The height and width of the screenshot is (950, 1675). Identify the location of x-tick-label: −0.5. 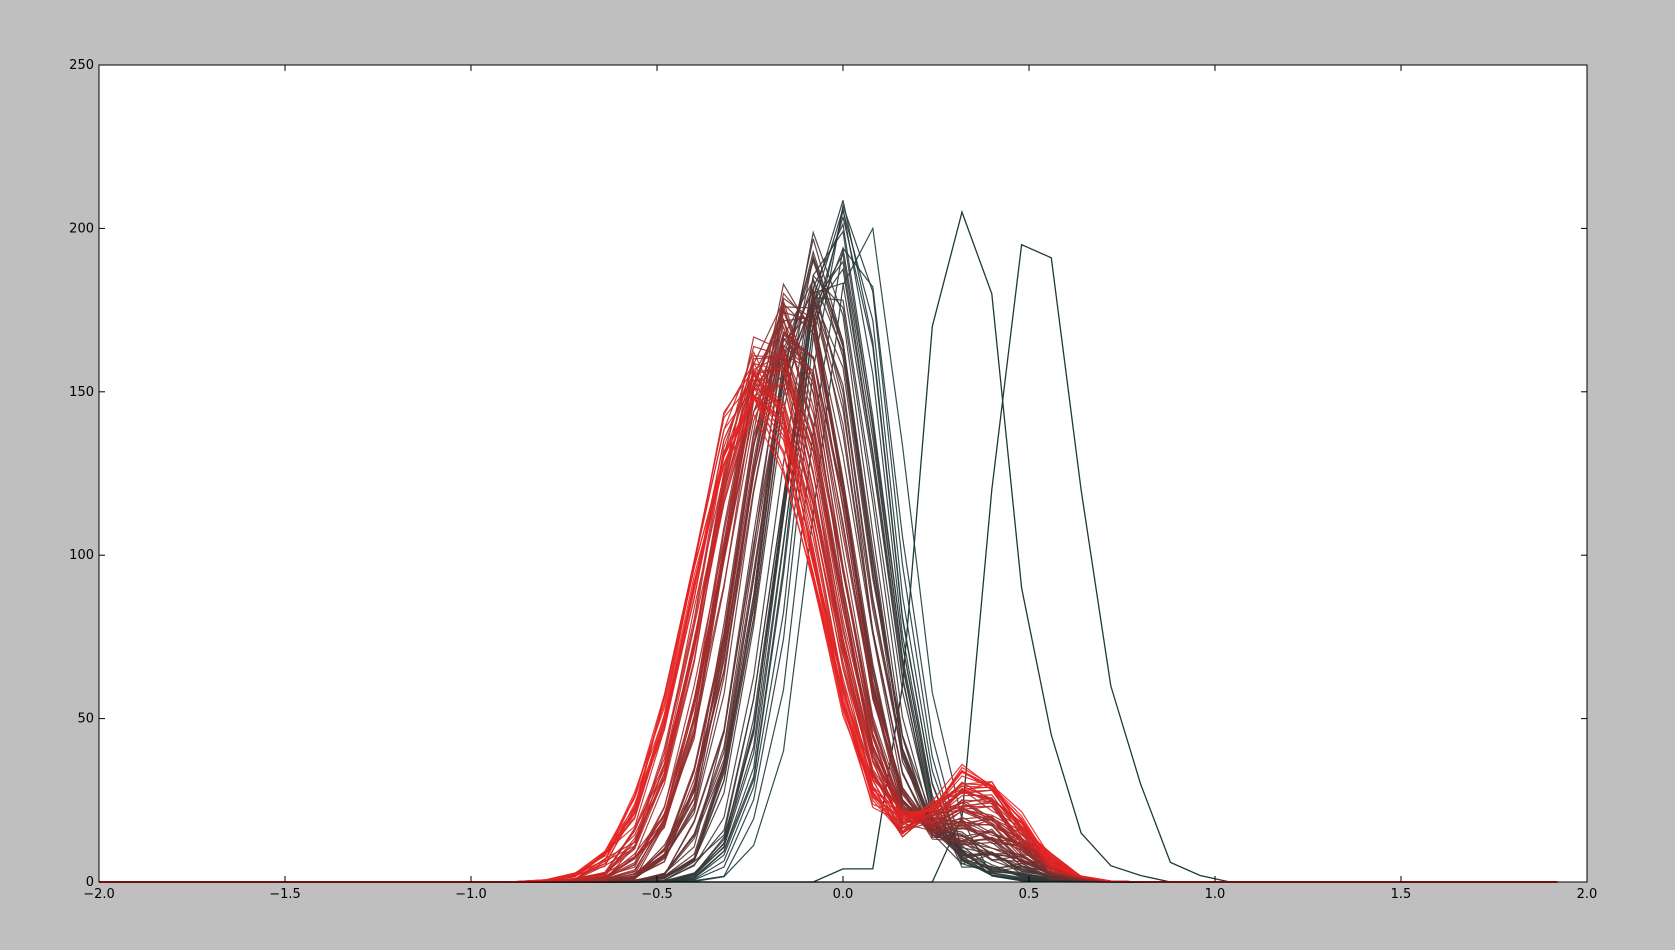
(657, 894).